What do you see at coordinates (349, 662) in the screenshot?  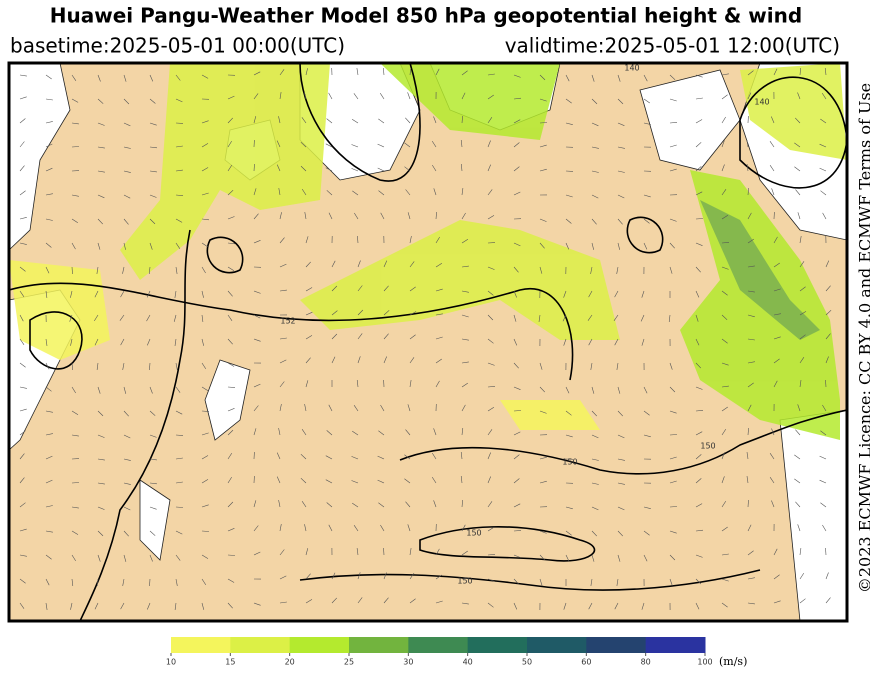 I see `colorbar-tick-label: 25` at bounding box center [349, 662].